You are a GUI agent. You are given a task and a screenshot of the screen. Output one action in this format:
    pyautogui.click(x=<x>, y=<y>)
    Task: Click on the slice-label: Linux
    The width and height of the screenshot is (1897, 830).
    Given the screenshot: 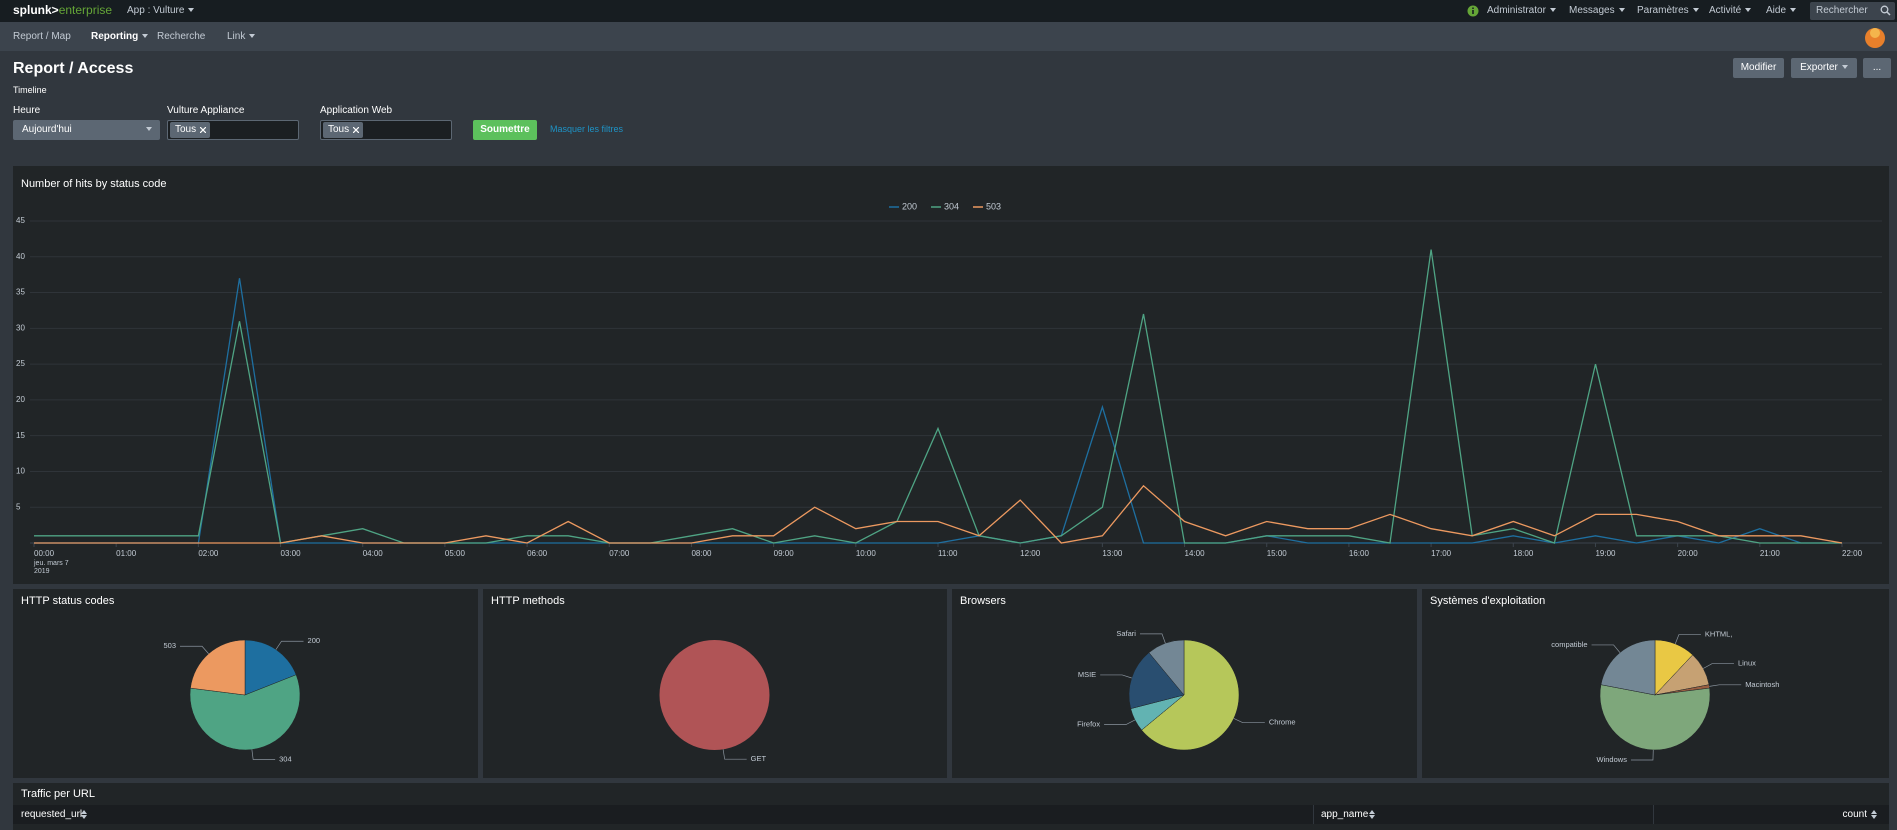 What is the action you would take?
    pyautogui.click(x=1747, y=663)
    